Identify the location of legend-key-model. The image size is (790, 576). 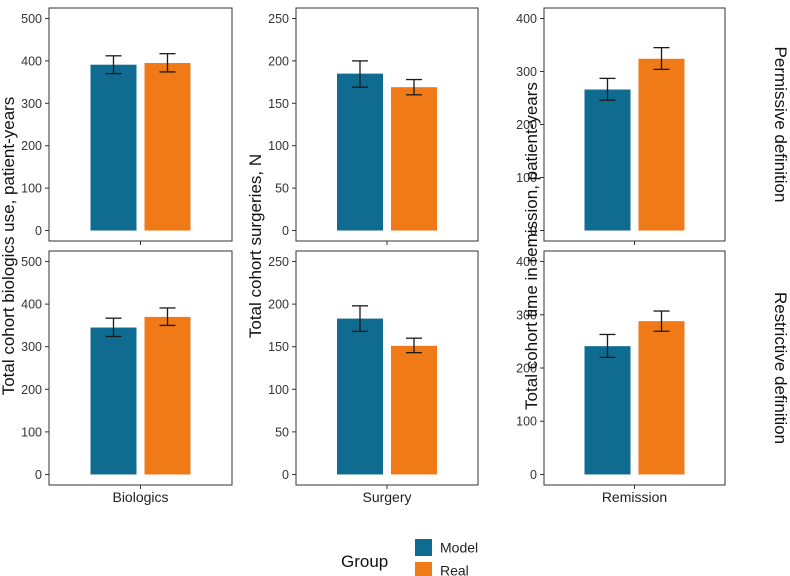
(423, 547).